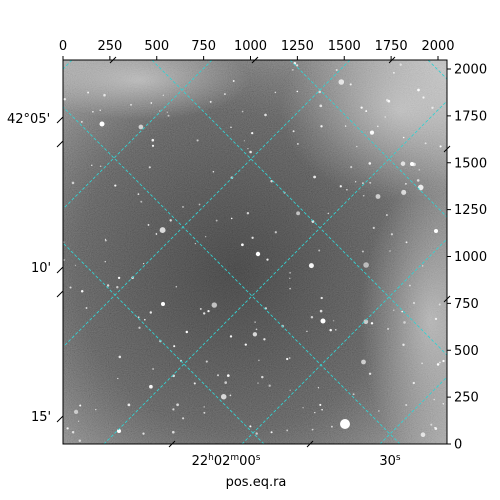 The height and width of the screenshot is (500, 500). What do you see at coordinates (470, 210) in the screenshot?
I see `right-tick-label: 1250` at bounding box center [470, 210].